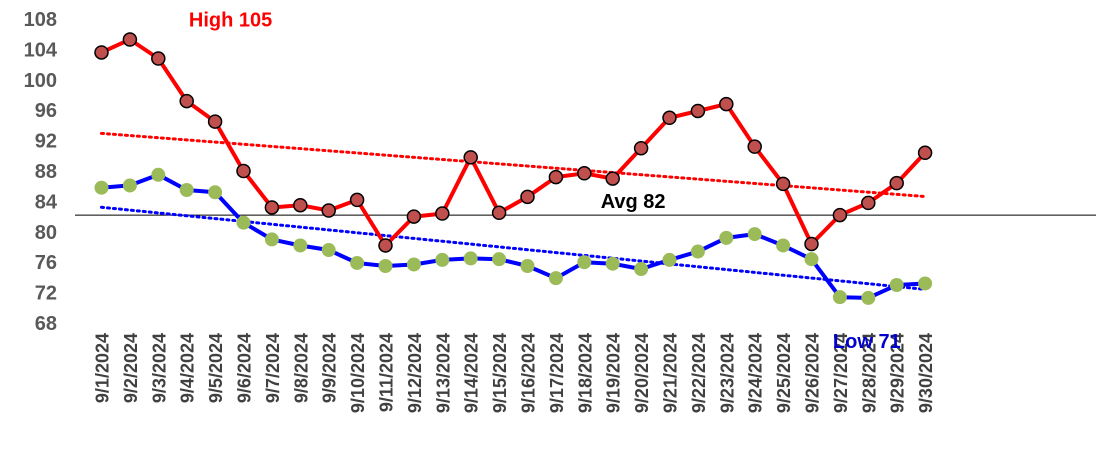 This screenshot has height=458, width=1096. Describe the element at coordinates (301, 368) in the screenshot. I see `x-tick-label: 9/8/2024` at that location.